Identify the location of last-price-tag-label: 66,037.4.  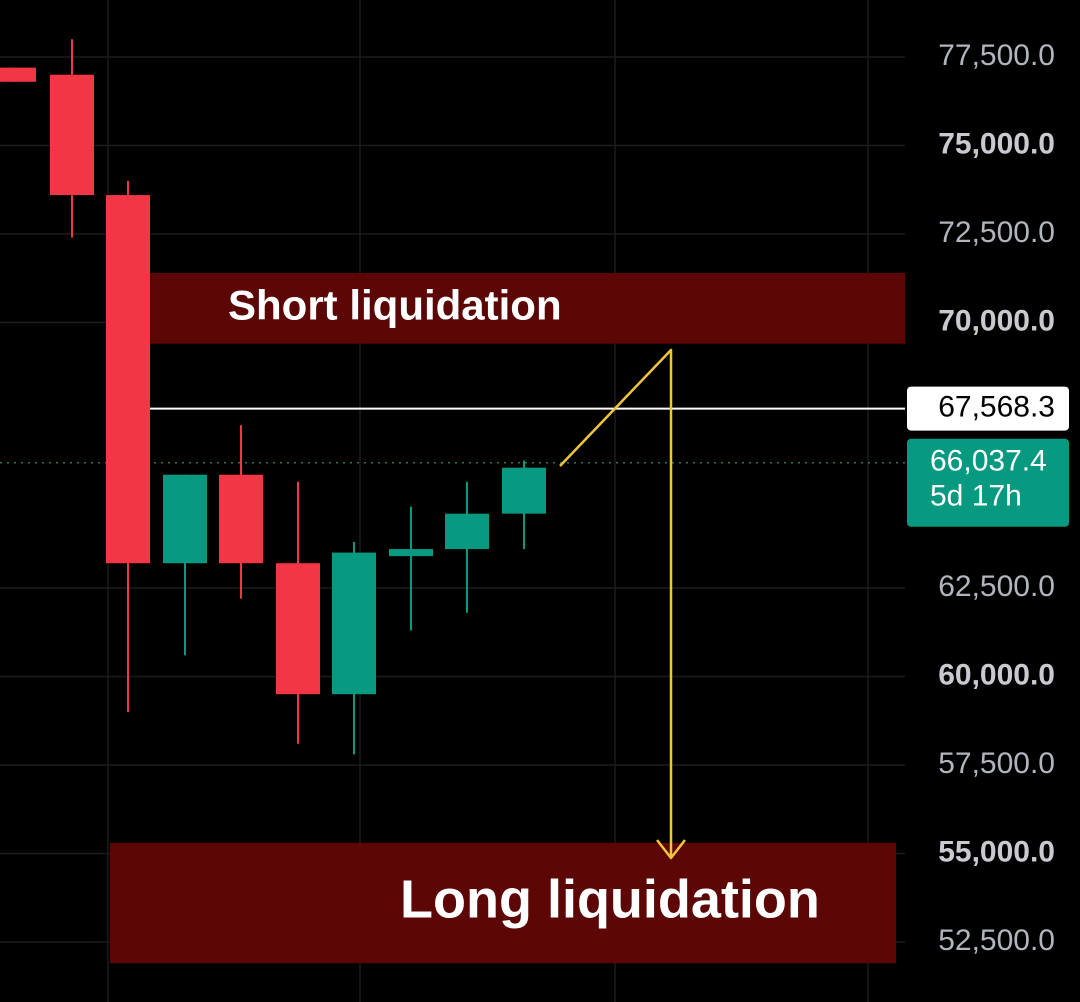
(988, 461).